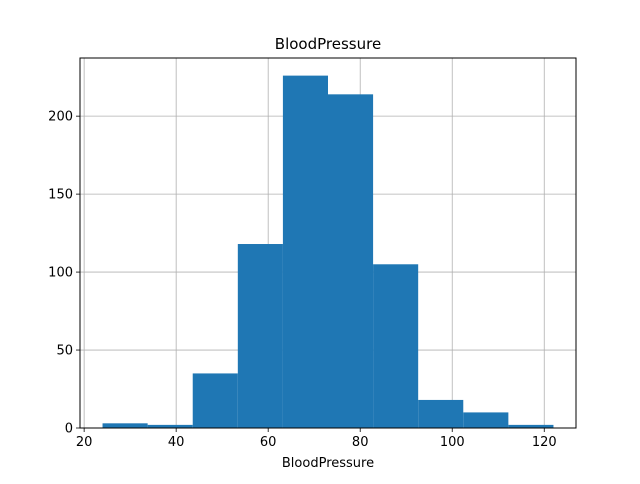 This screenshot has width=640, height=484. I want to click on y-tick-label: 200, so click(60, 117).